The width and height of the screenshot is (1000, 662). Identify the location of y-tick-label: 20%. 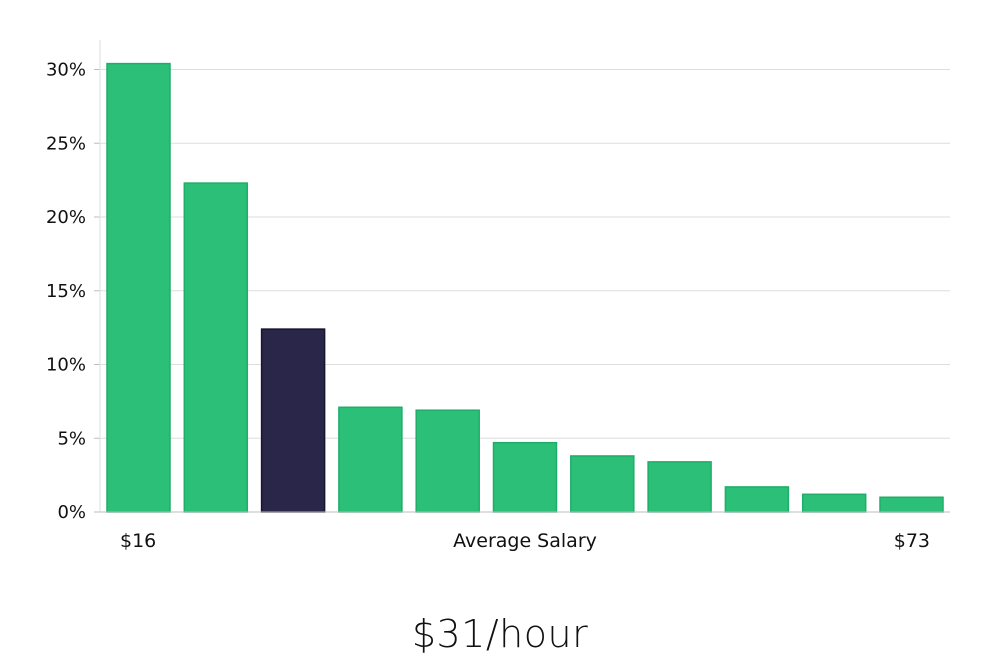
(66, 217).